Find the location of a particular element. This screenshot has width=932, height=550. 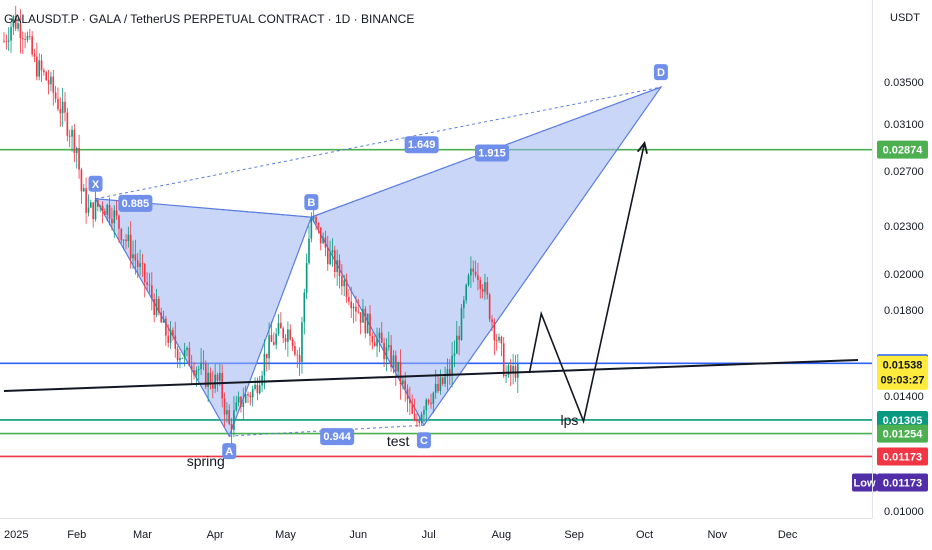

pattern-point-badge is located at coordinates (423, 440).